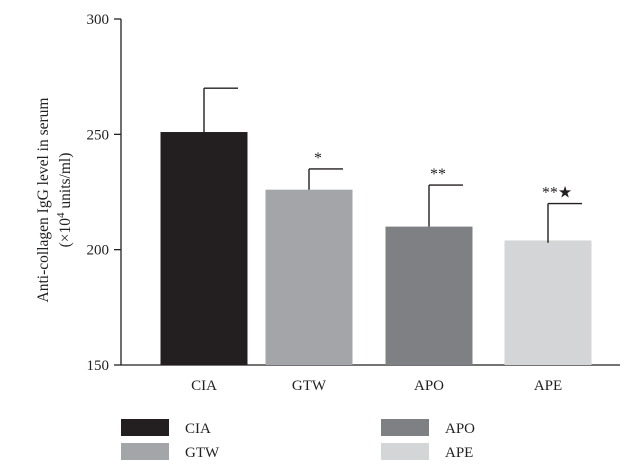  I want to click on legend-swatch-ape, so click(405, 451).